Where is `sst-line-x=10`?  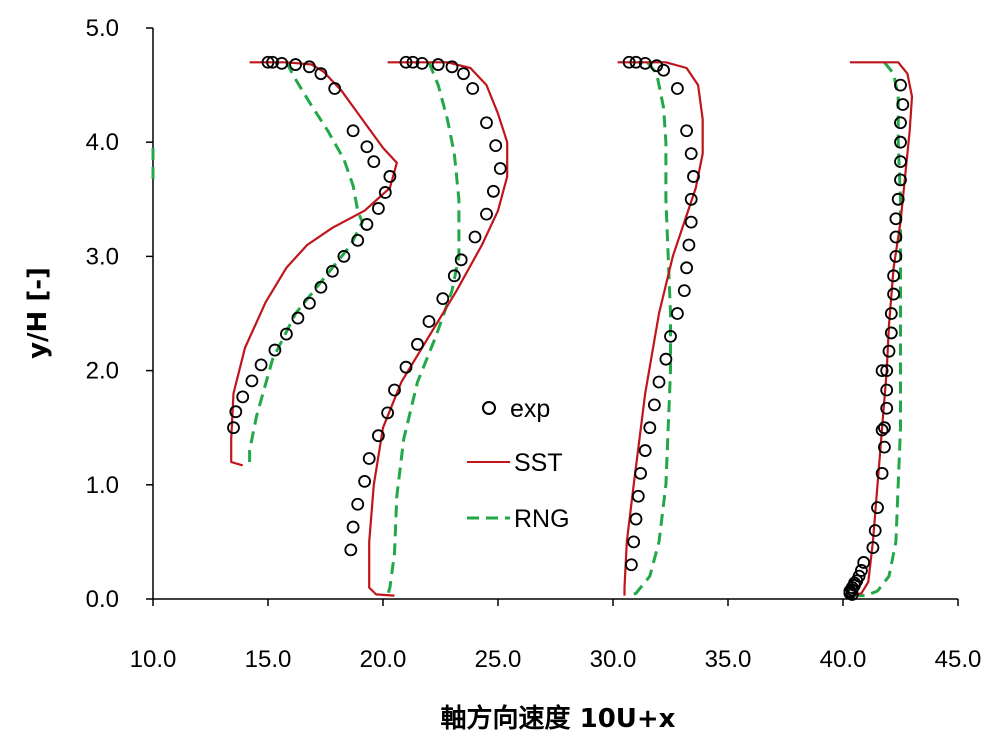 sst-line-x=10 is located at coordinates (314, 264).